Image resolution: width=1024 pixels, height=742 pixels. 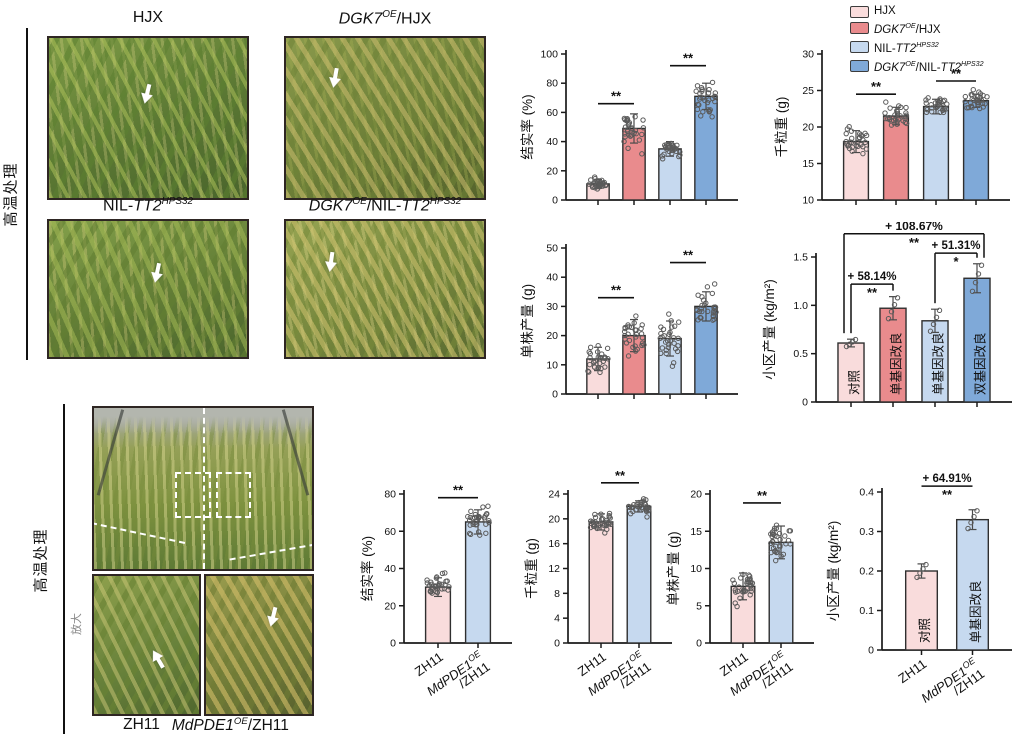 What do you see at coordinates (11, 194) in the screenshot?
I see `treatment-label-top: 高温处理` at bounding box center [11, 194].